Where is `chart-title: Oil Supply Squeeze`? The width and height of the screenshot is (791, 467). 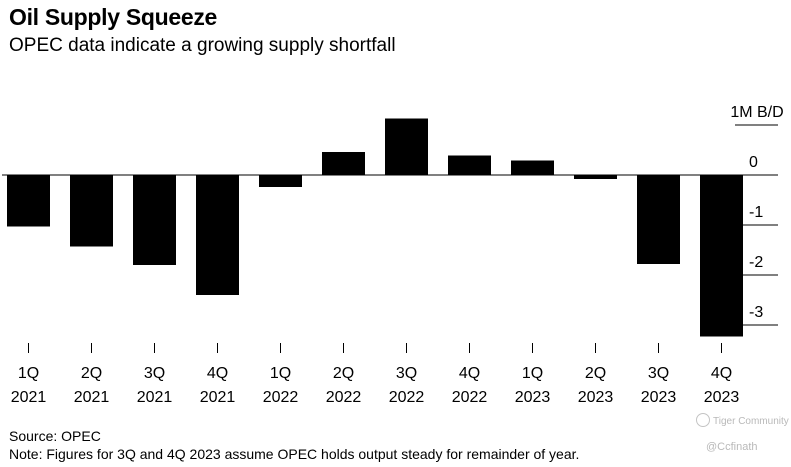 chart-title: Oil Supply Squeeze is located at coordinates (113, 17).